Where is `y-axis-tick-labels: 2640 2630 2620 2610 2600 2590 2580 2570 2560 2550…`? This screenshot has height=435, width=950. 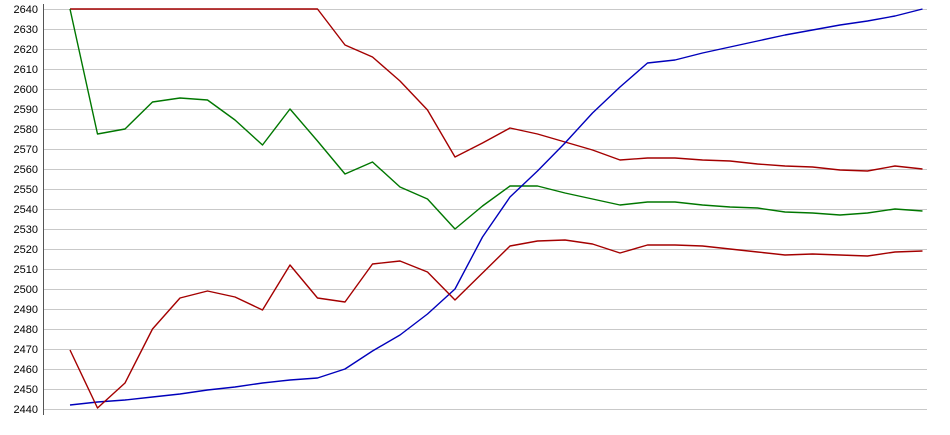
y-axis-tick-labels: 2640 2630 2620 2610 2600 2590 2580 2570 2560 2550… is located at coordinates (26, 210).